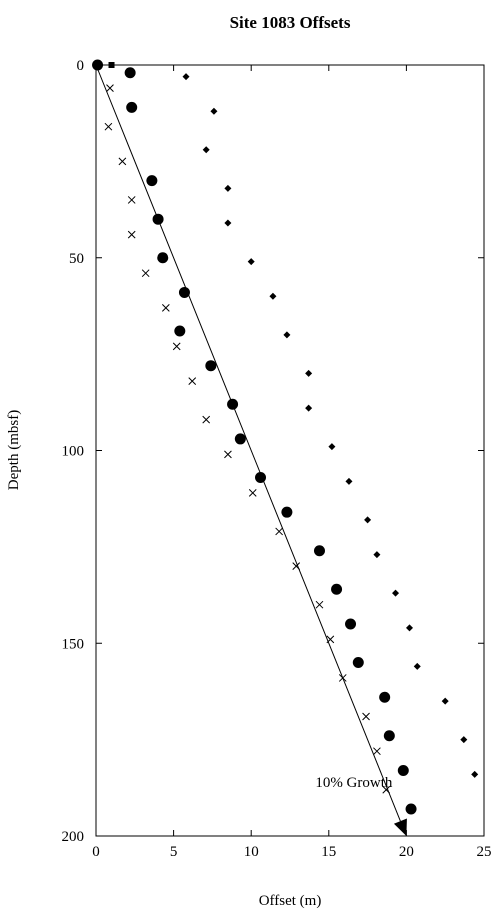 The image size is (503, 919). Describe the element at coordinates (81, 66) in the screenshot. I see `y-tick-label: 0` at that location.